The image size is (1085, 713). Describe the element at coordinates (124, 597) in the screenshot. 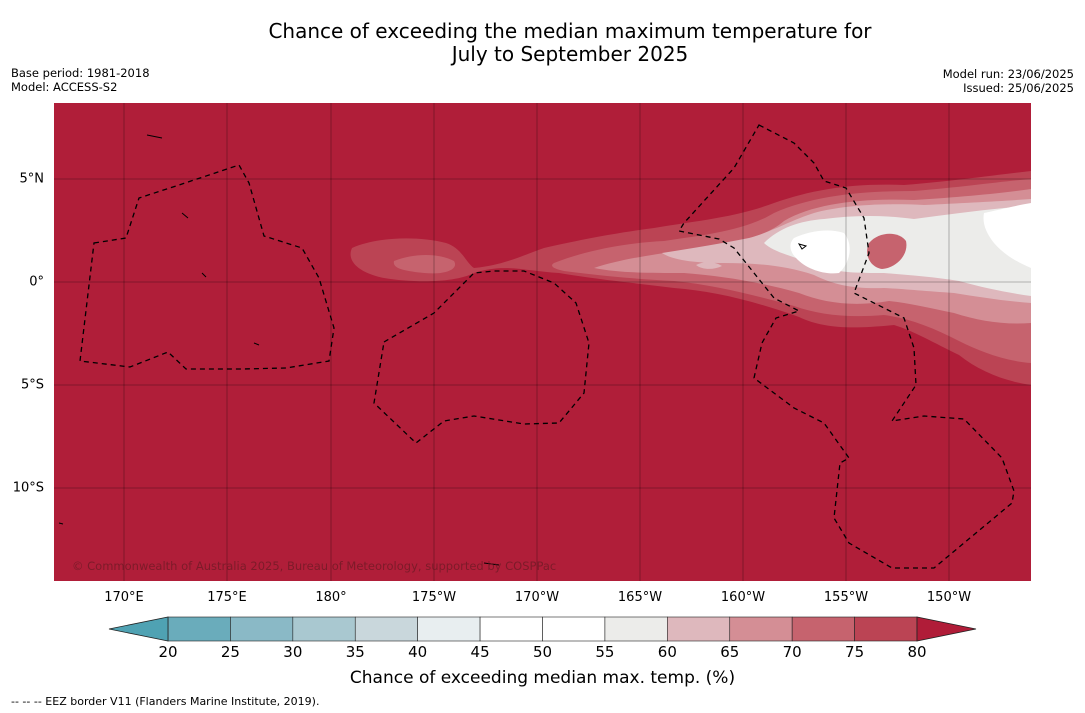

I see `lon-label: 170°E` at that location.